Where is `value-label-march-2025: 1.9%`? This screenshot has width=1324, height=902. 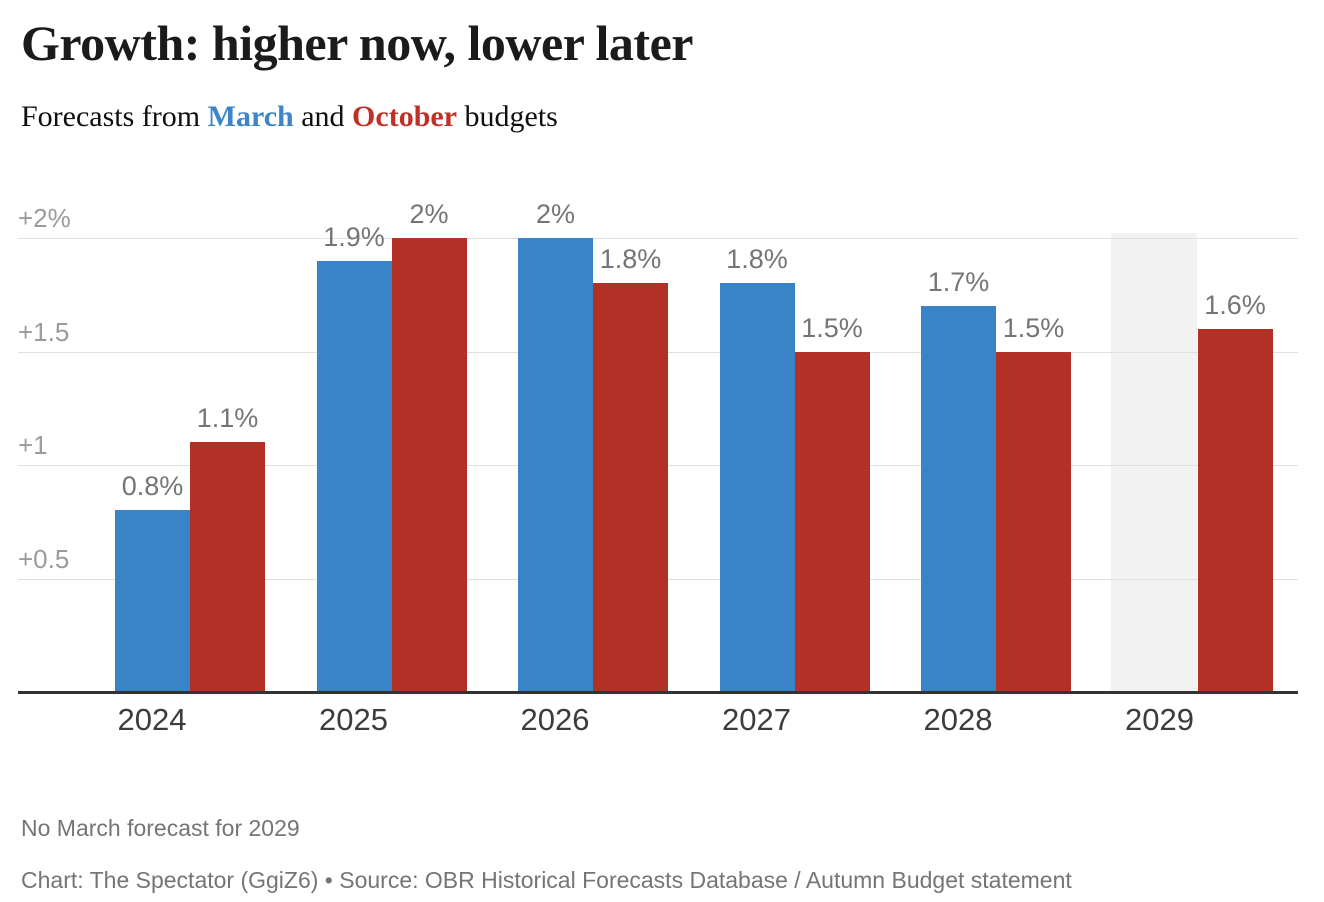 value-label-march-2025: 1.9% is located at coordinates (354, 236).